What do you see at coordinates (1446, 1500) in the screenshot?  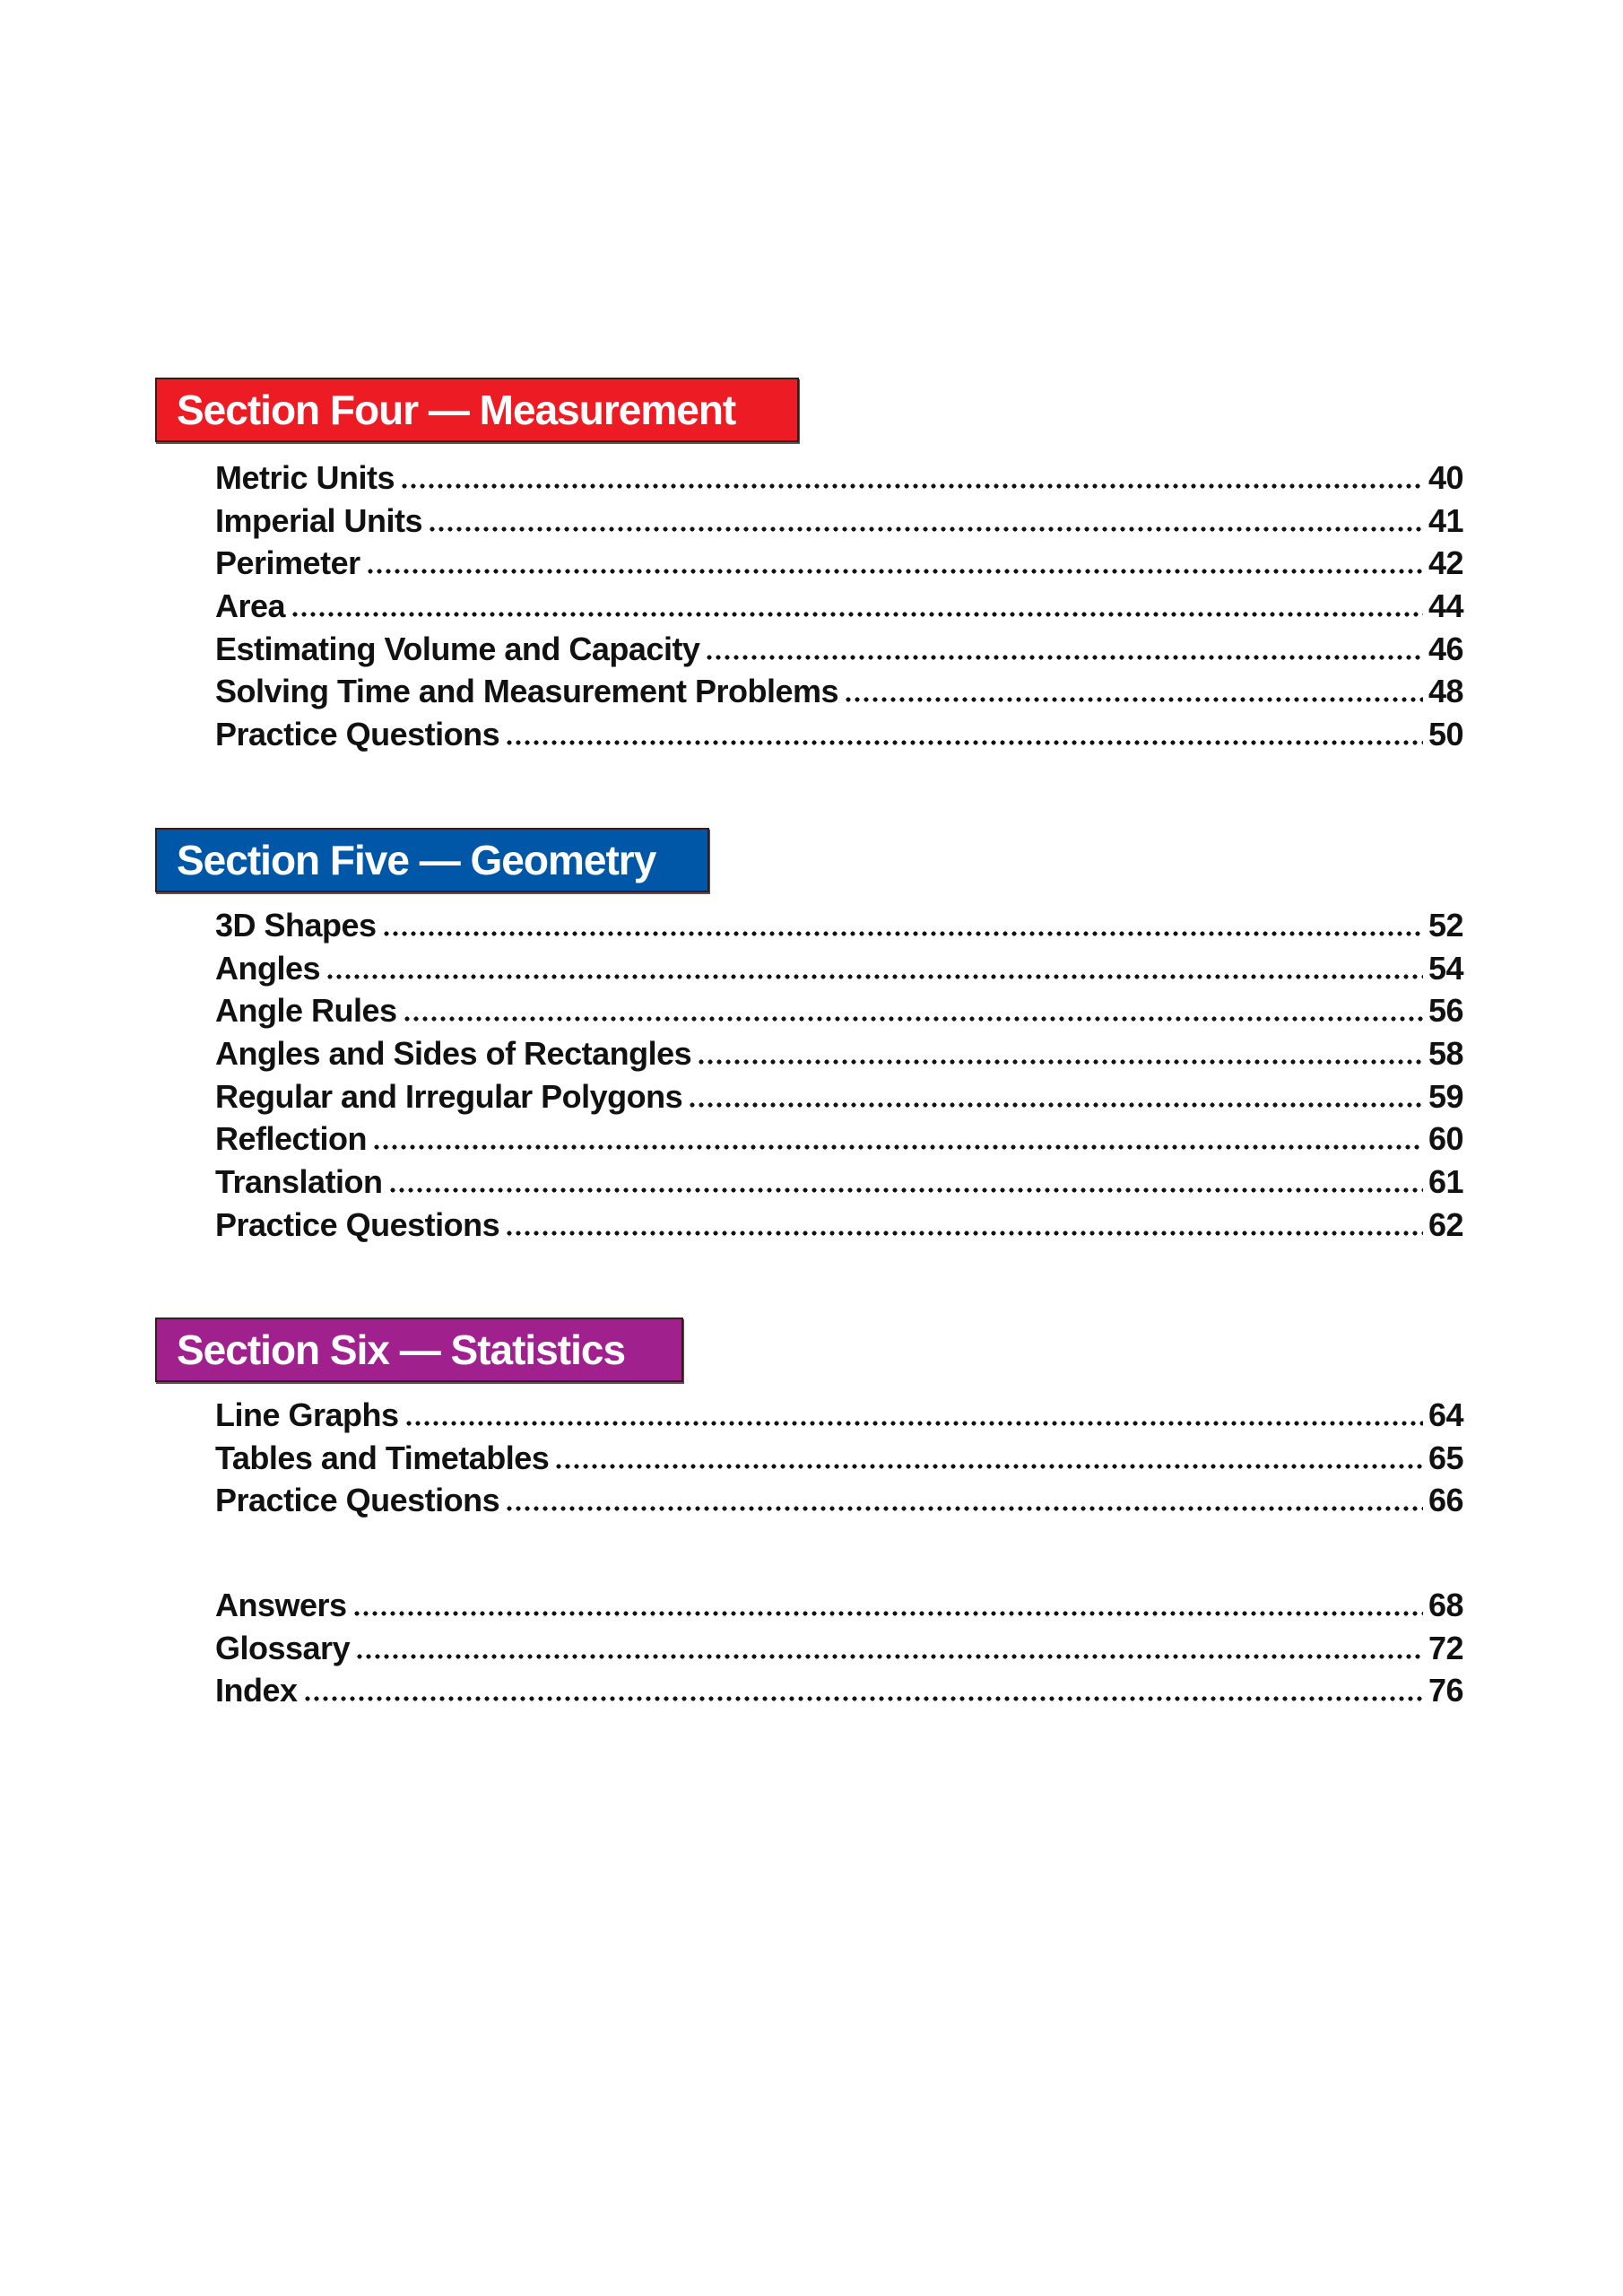 I see `toc-entry-page: 66` at bounding box center [1446, 1500].